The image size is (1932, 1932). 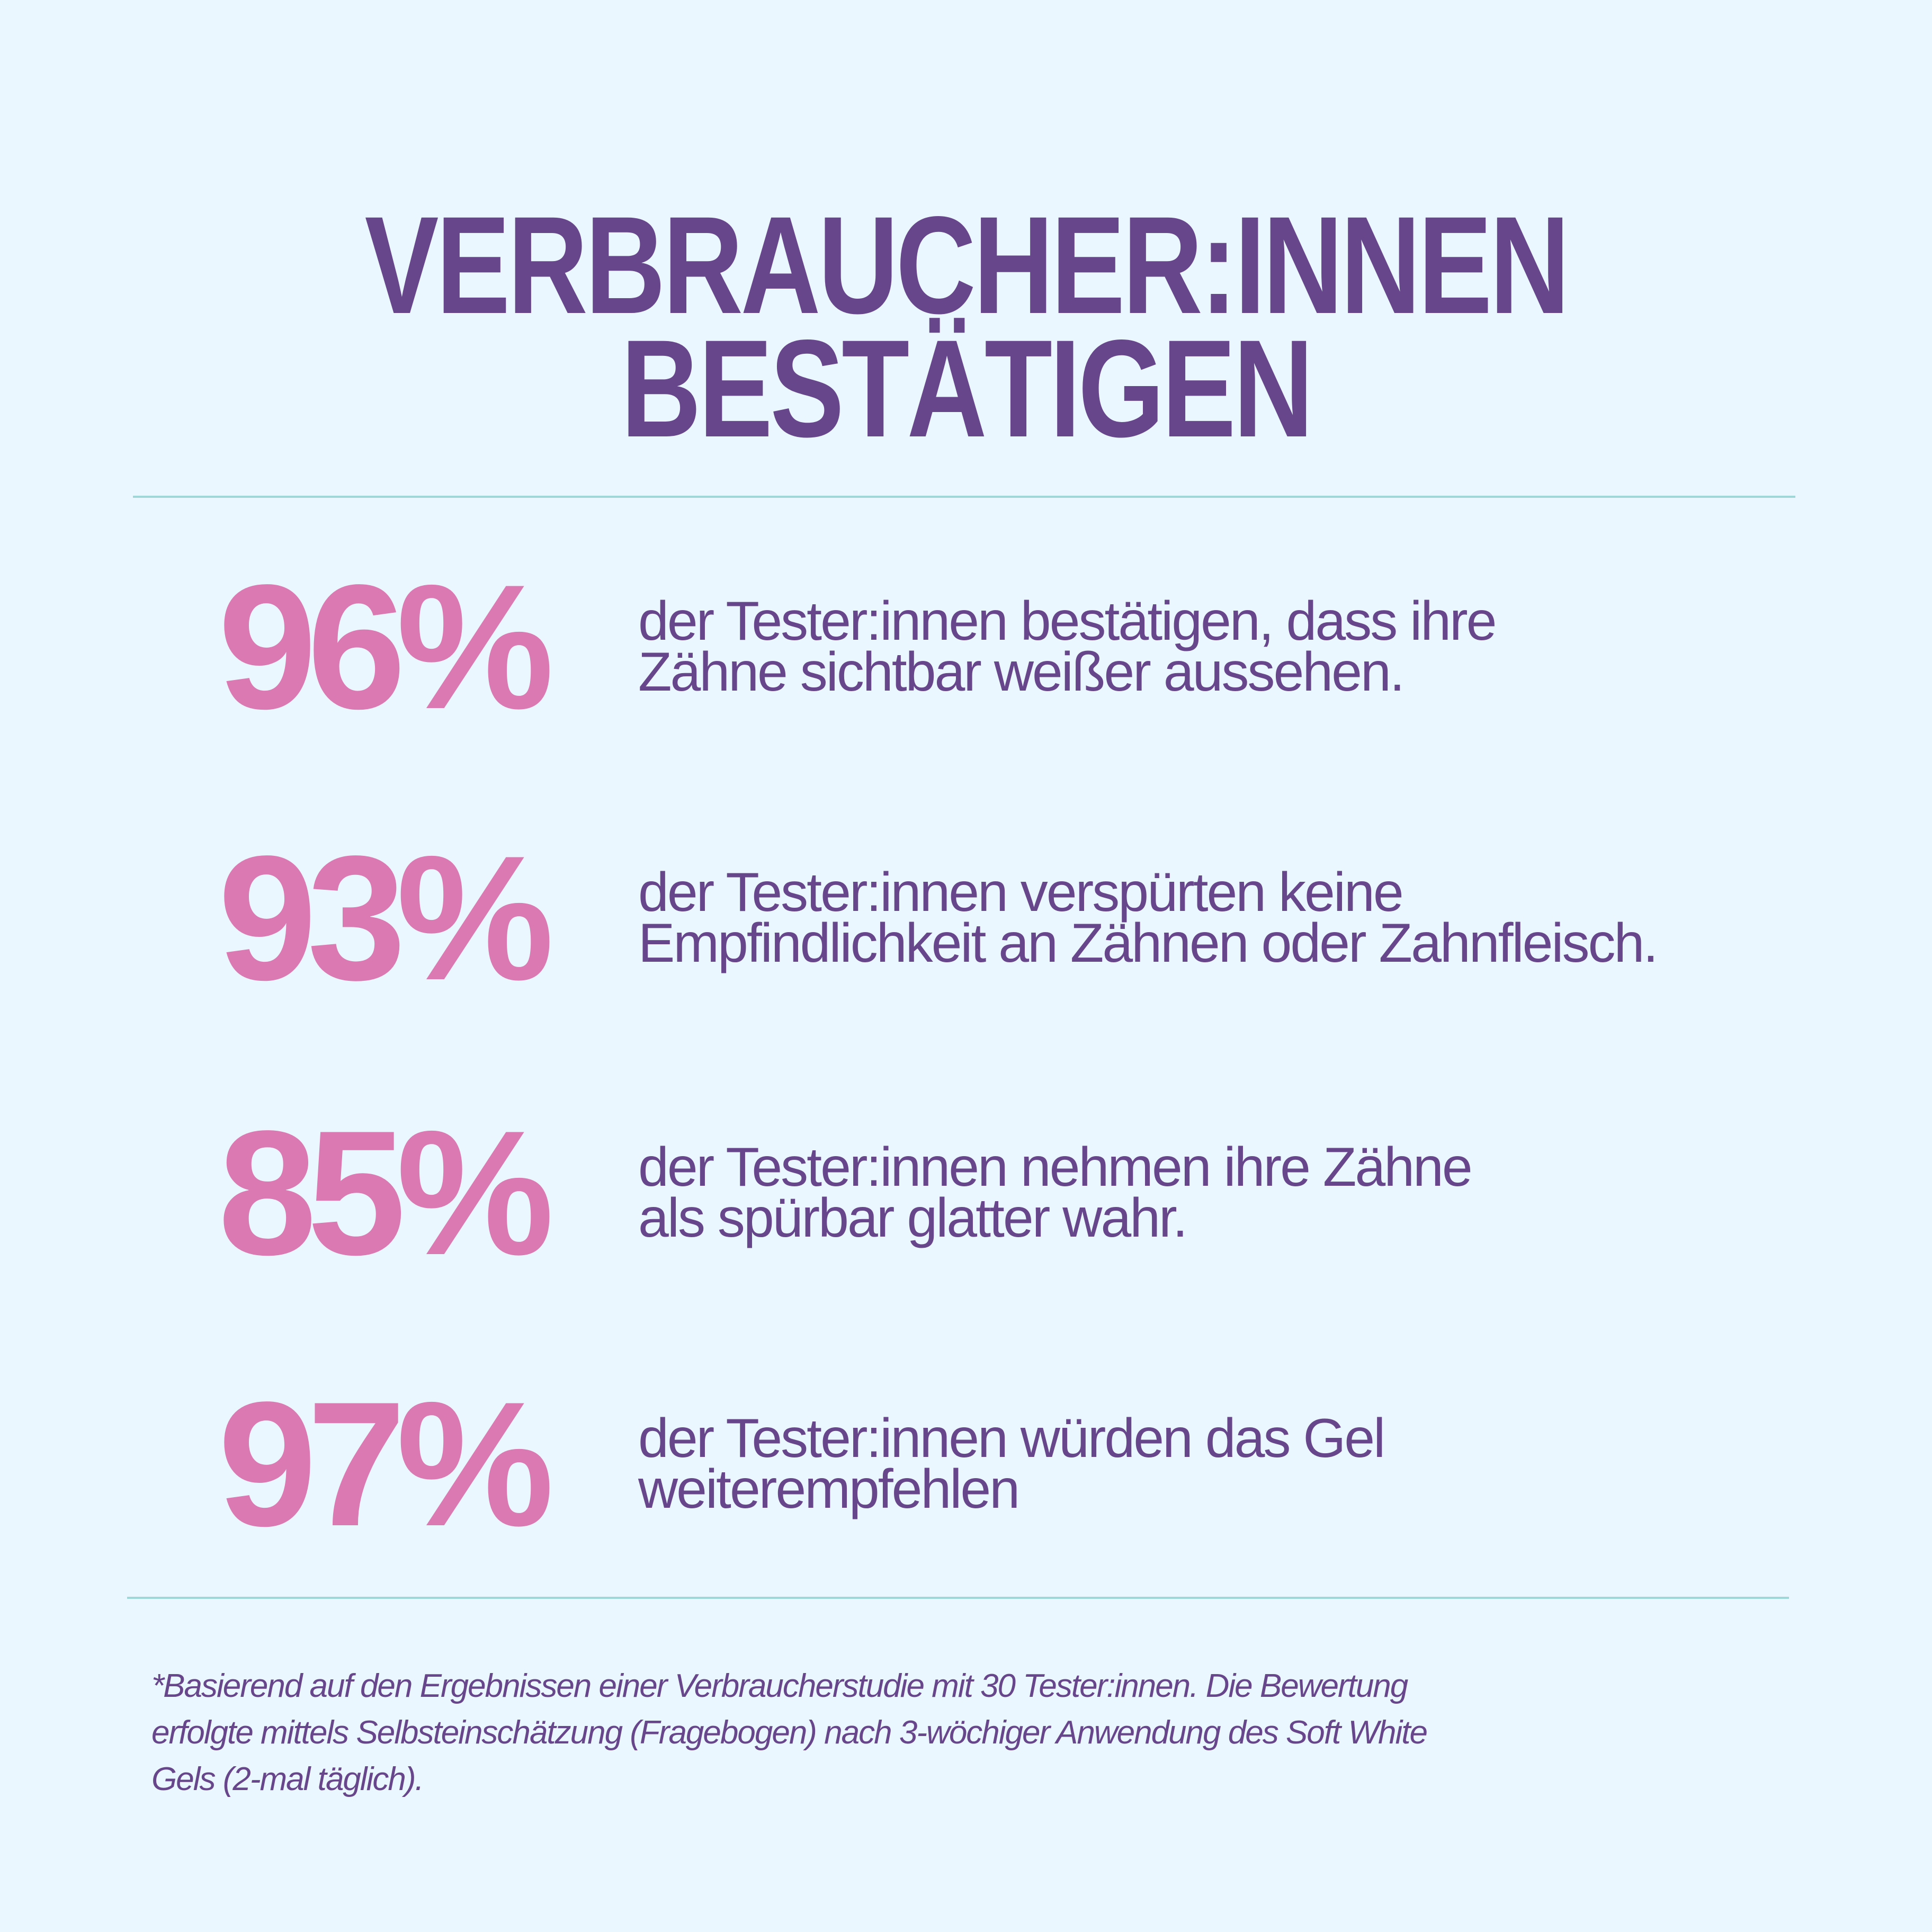 What do you see at coordinates (1021, 672) in the screenshot?
I see `stat-description-line: Zähne sichtbar weißer aussehen.` at bounding box center [1021, 672].